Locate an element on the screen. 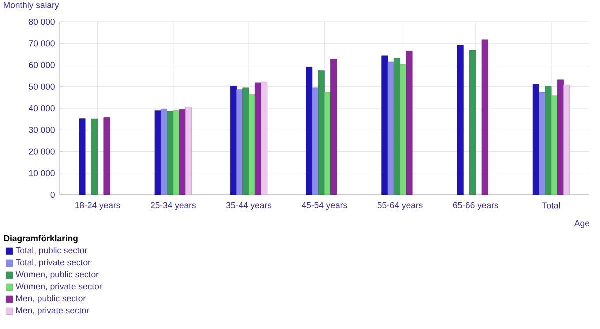 The height and width of the screenshot is (329, 600). y-tick-label: 10 000 is located at coordinates (42, 173).